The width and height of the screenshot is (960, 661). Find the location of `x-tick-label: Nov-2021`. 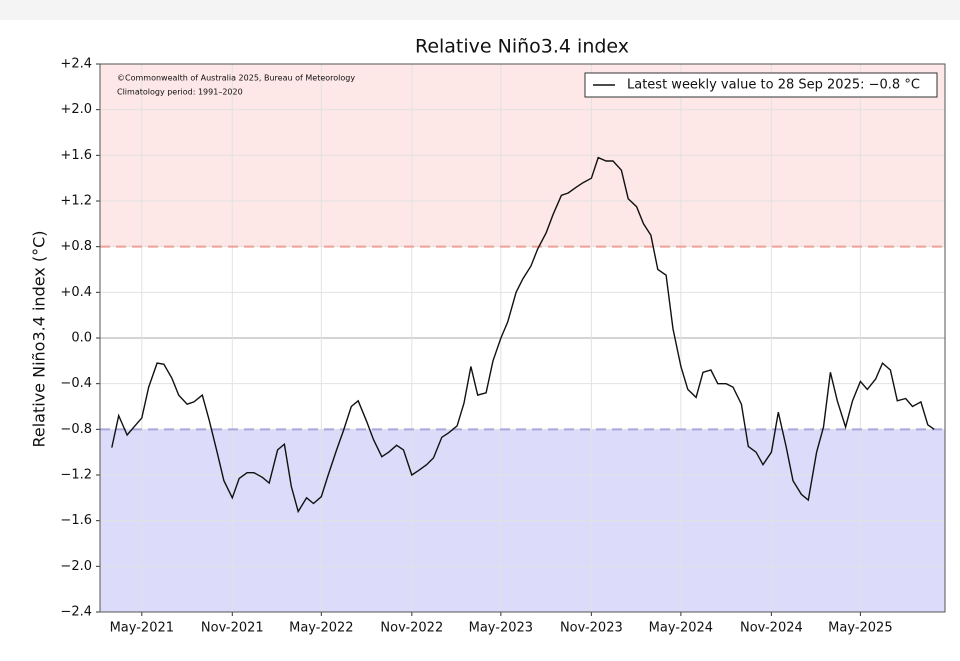

x-tick-label: Nov-2021 is located at coordinates (232, 628).